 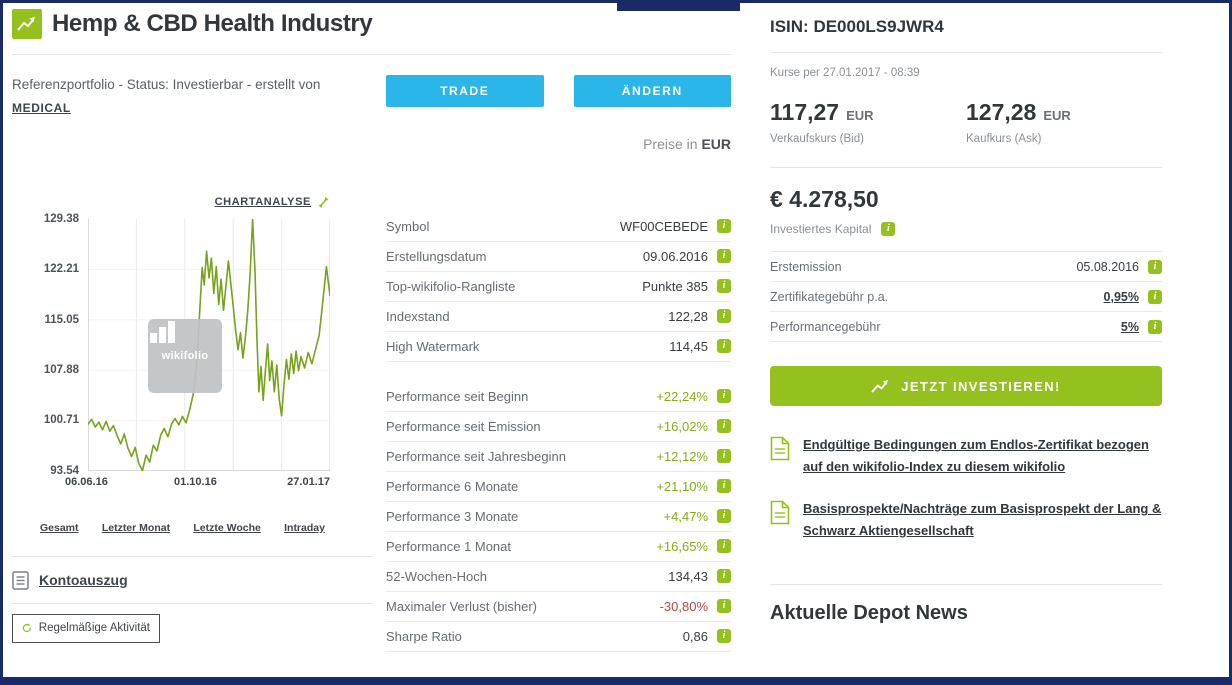 I want to click on ask-currency: EUR, so click(x=1057, y=115).